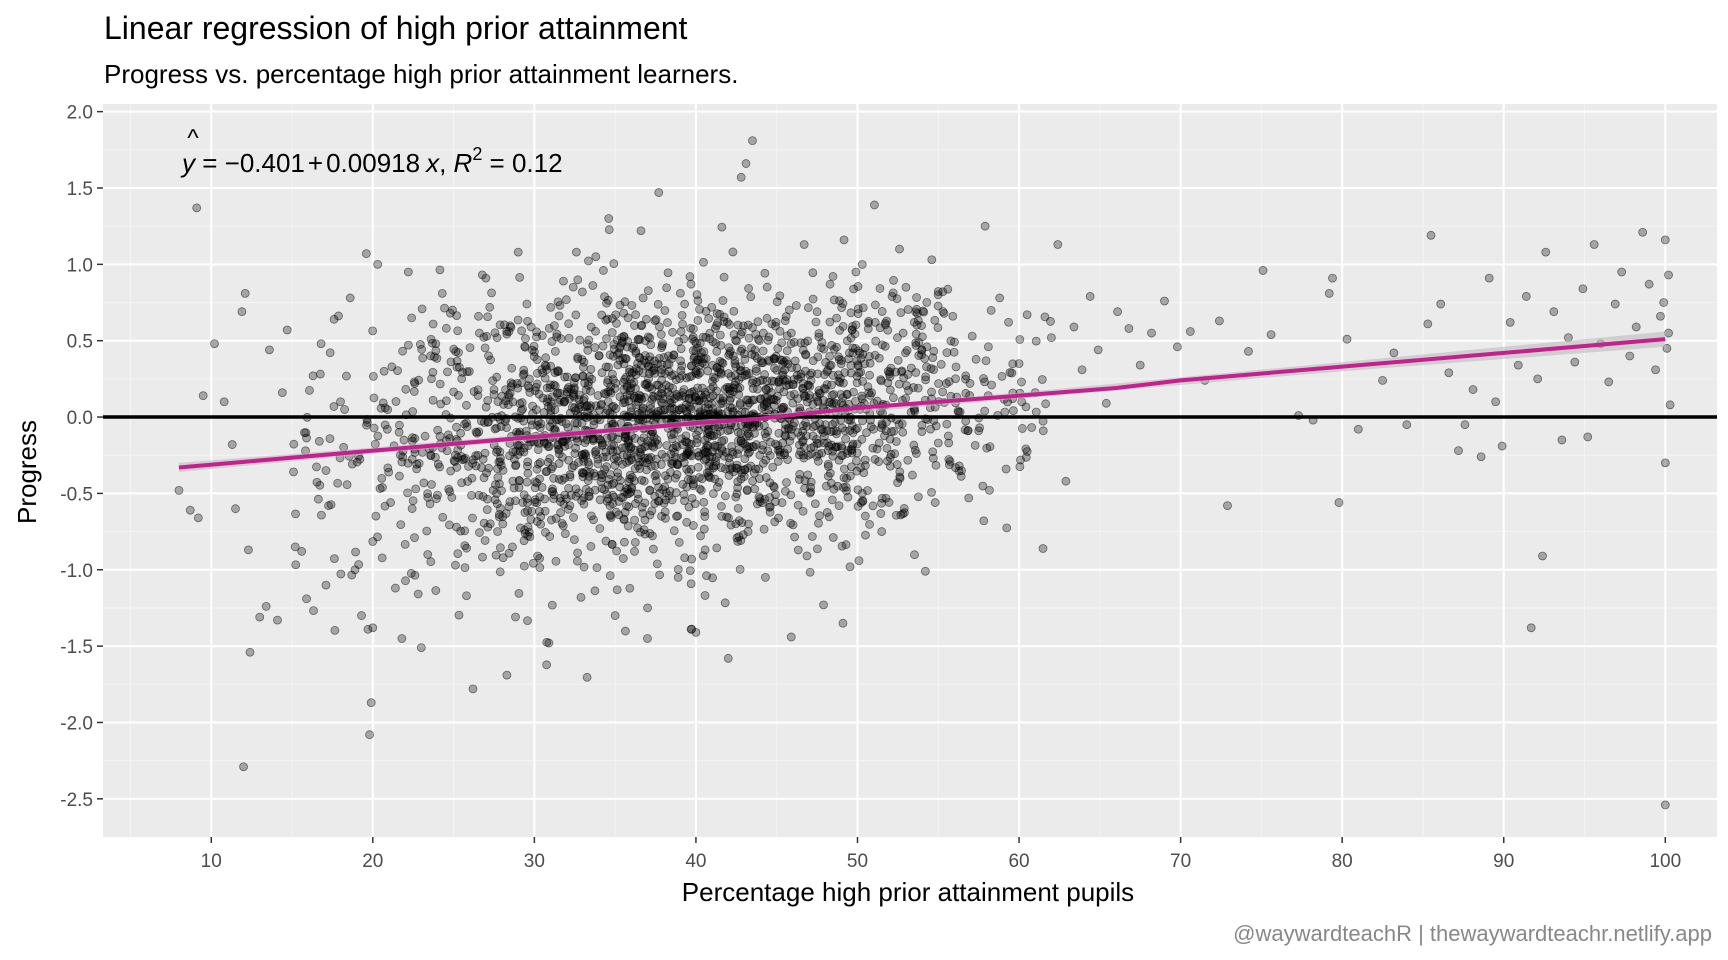  Describe the element at coordinates (477, 154) in the screenshot. I see `equation-r-superscript: 2` at that location.